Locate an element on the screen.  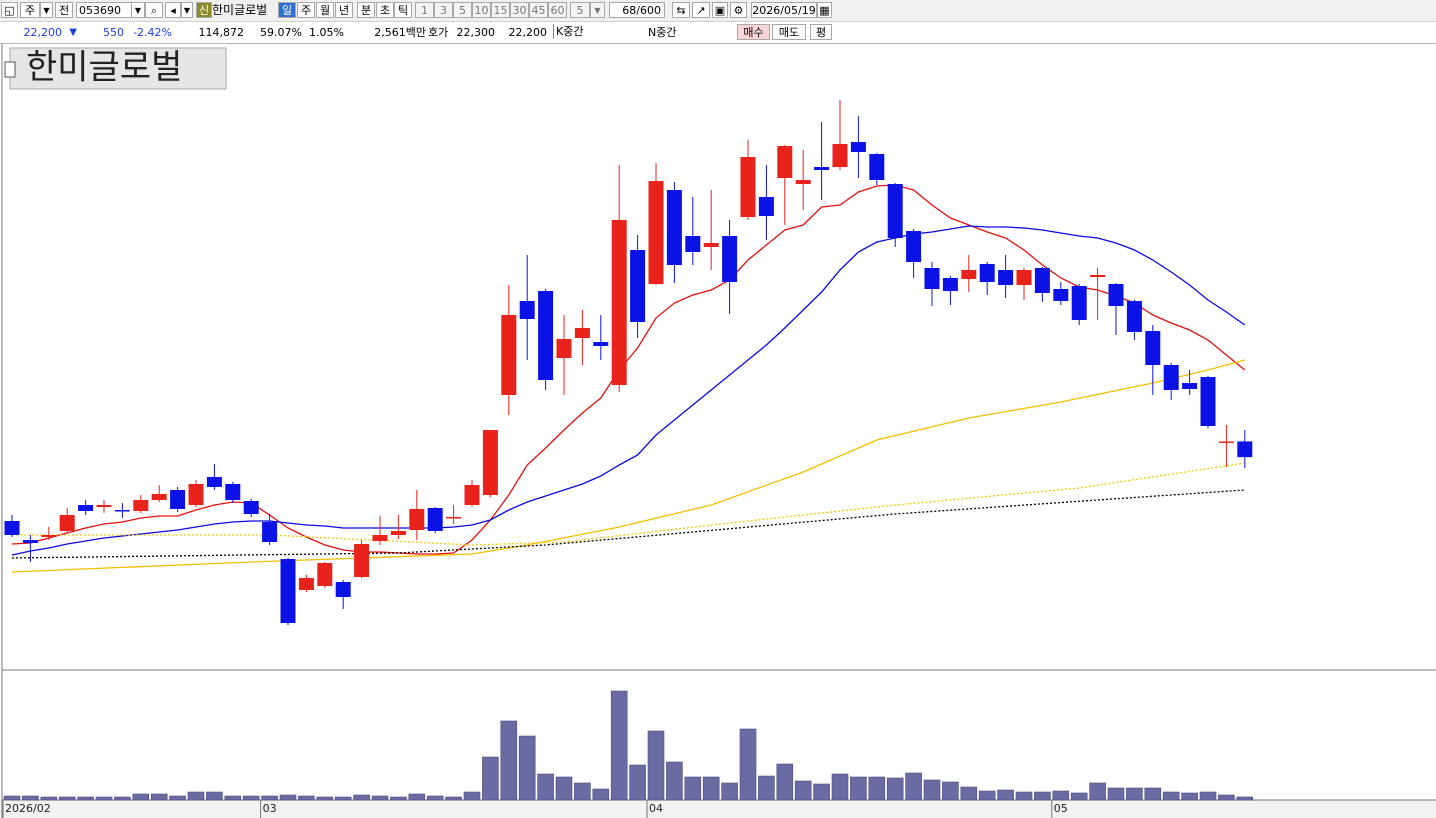
turnover: 59.07% is located at coordinates (281, 32).